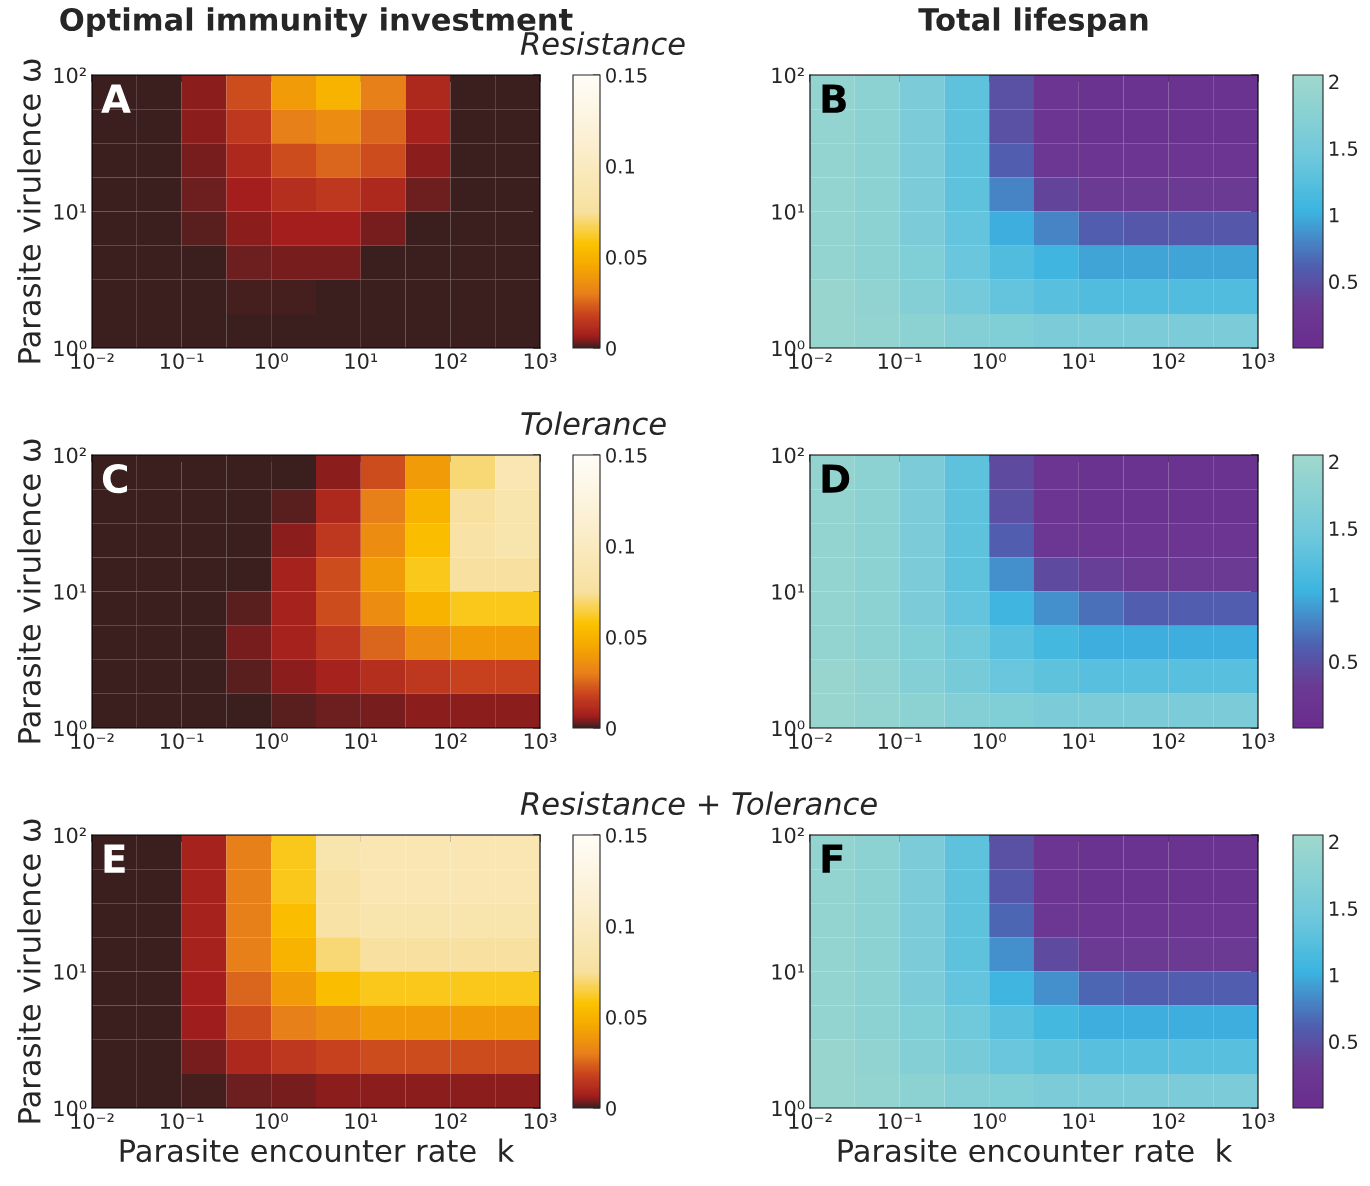  What do you see at coordinates (1033, 22) in the screenshot?
I see `chart-title: Total lifespan` at bounding box center [1033, 22].